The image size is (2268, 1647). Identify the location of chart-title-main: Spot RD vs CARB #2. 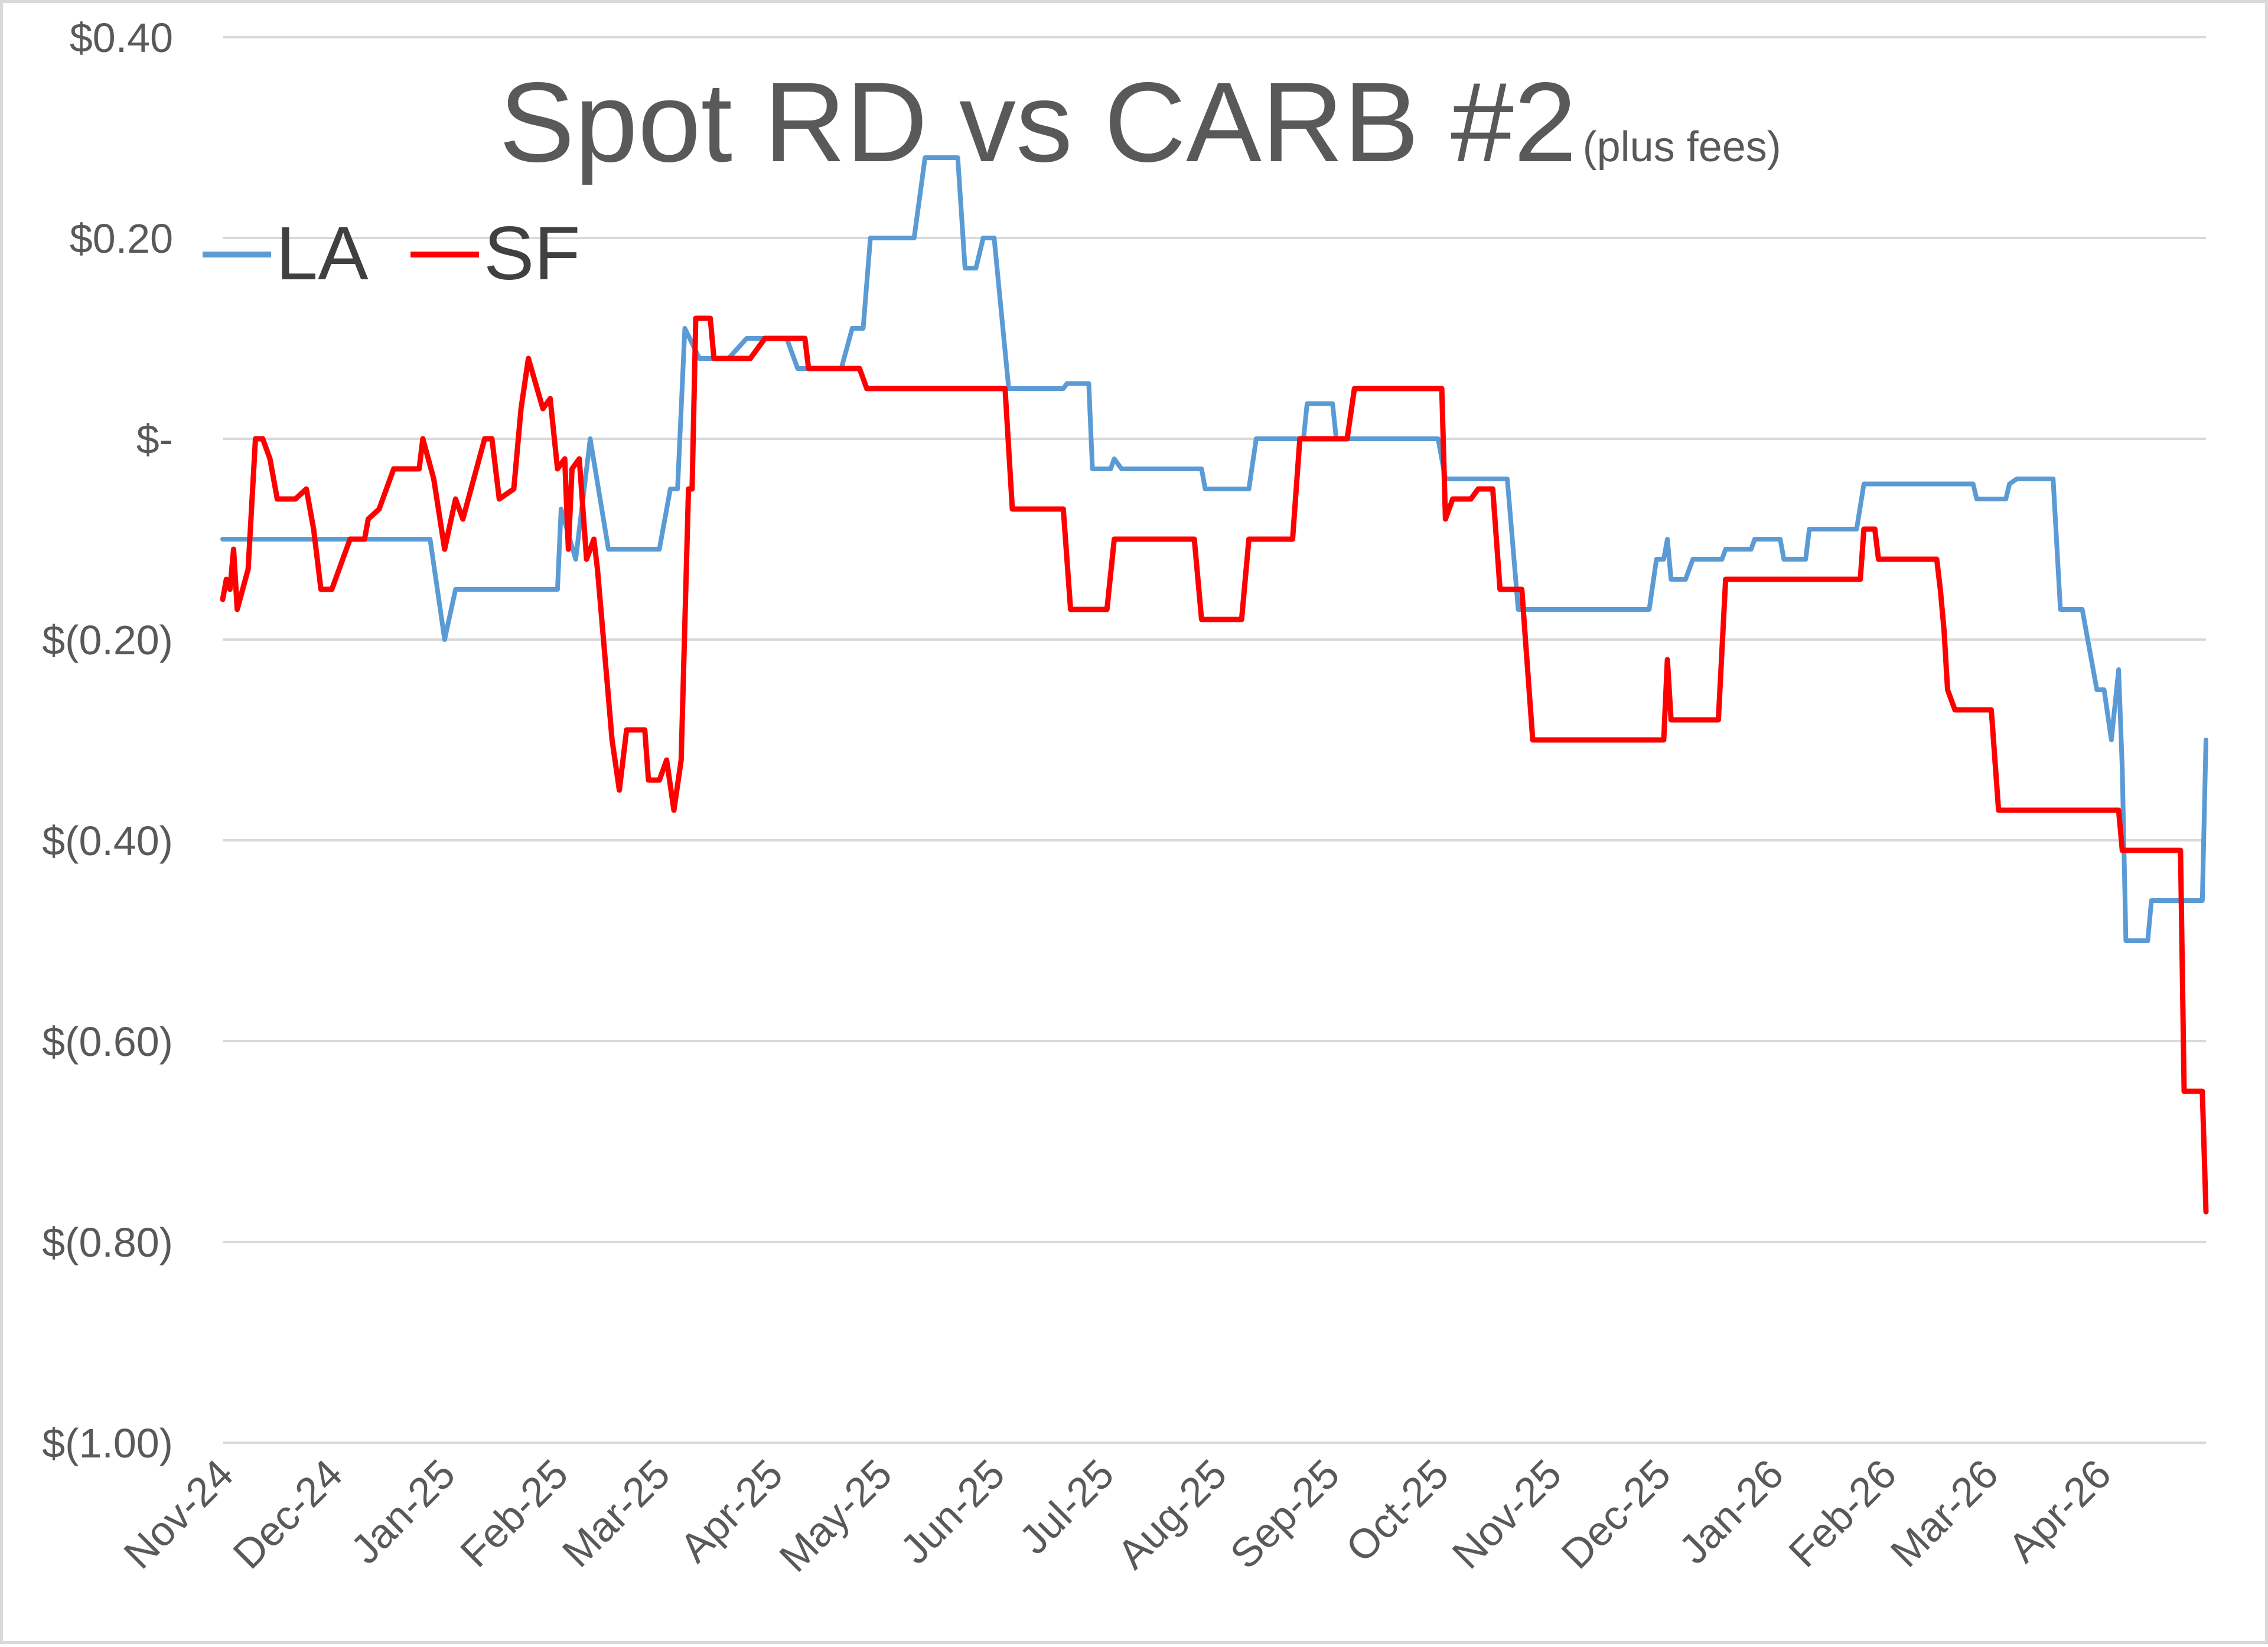
(1038, 122).